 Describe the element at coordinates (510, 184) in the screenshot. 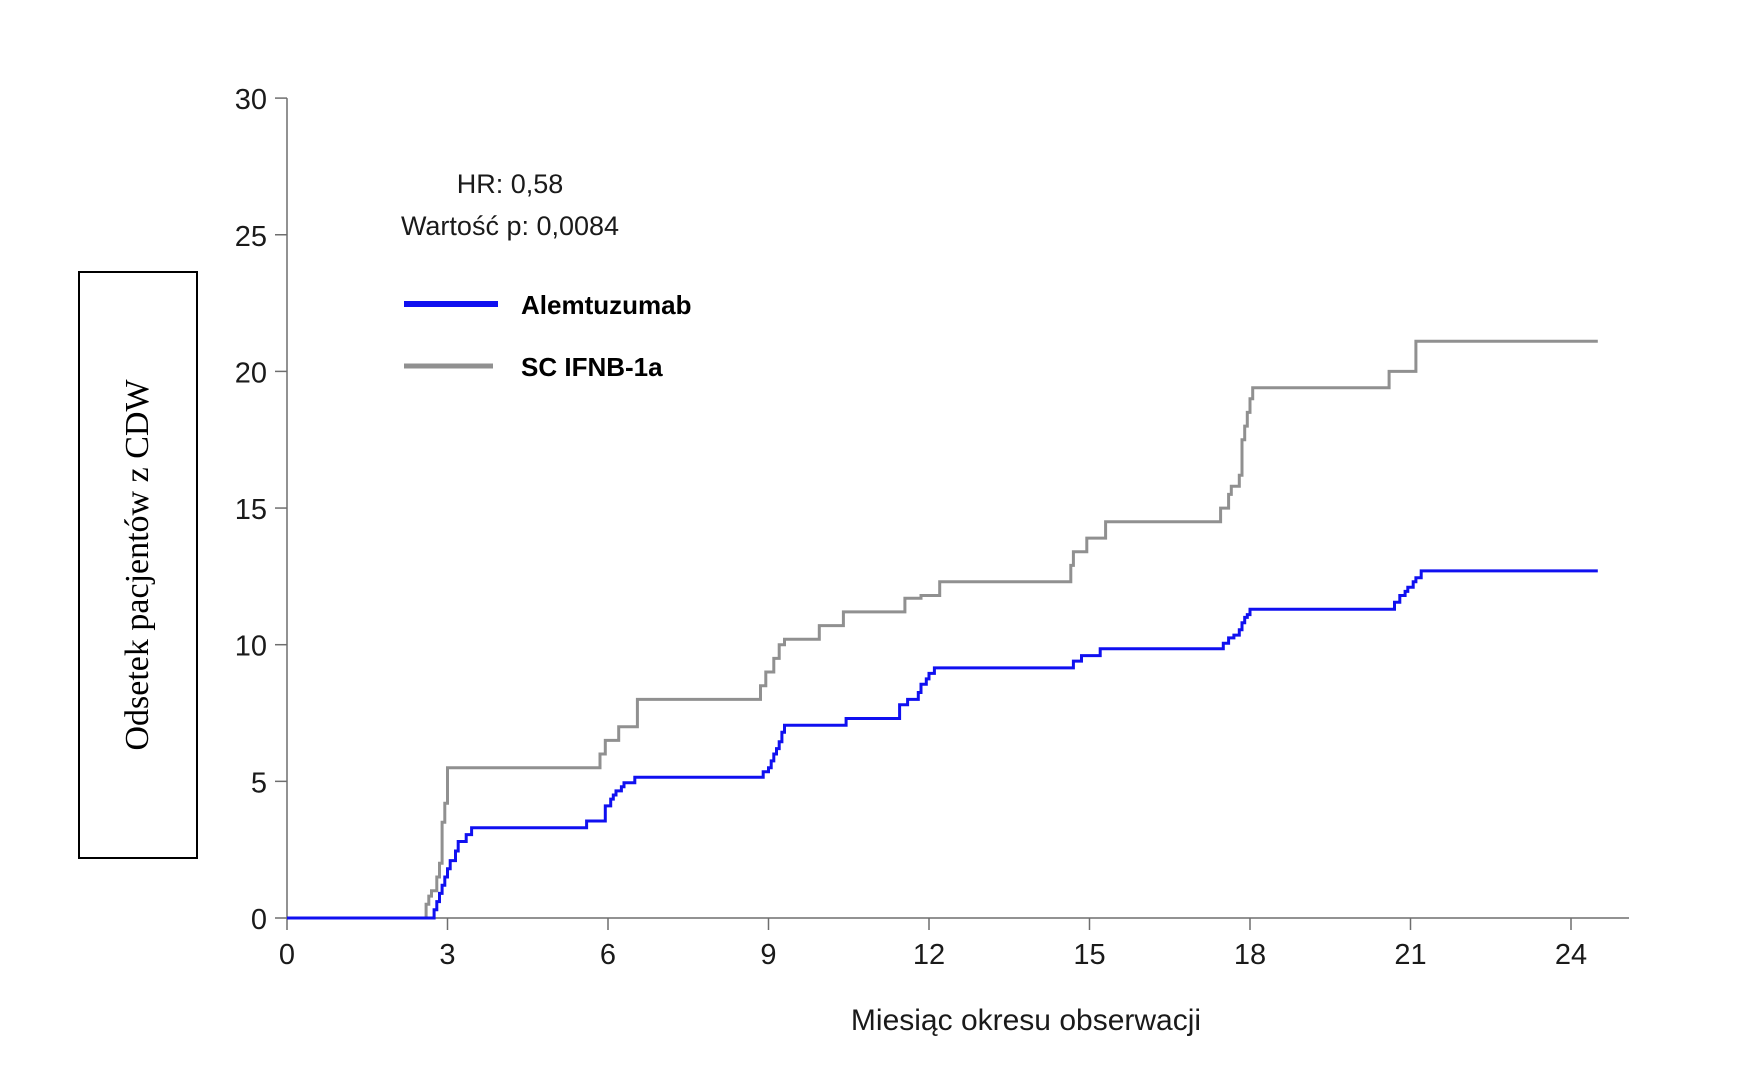

I see `hr-annotation: HR: 0,58` at that location.